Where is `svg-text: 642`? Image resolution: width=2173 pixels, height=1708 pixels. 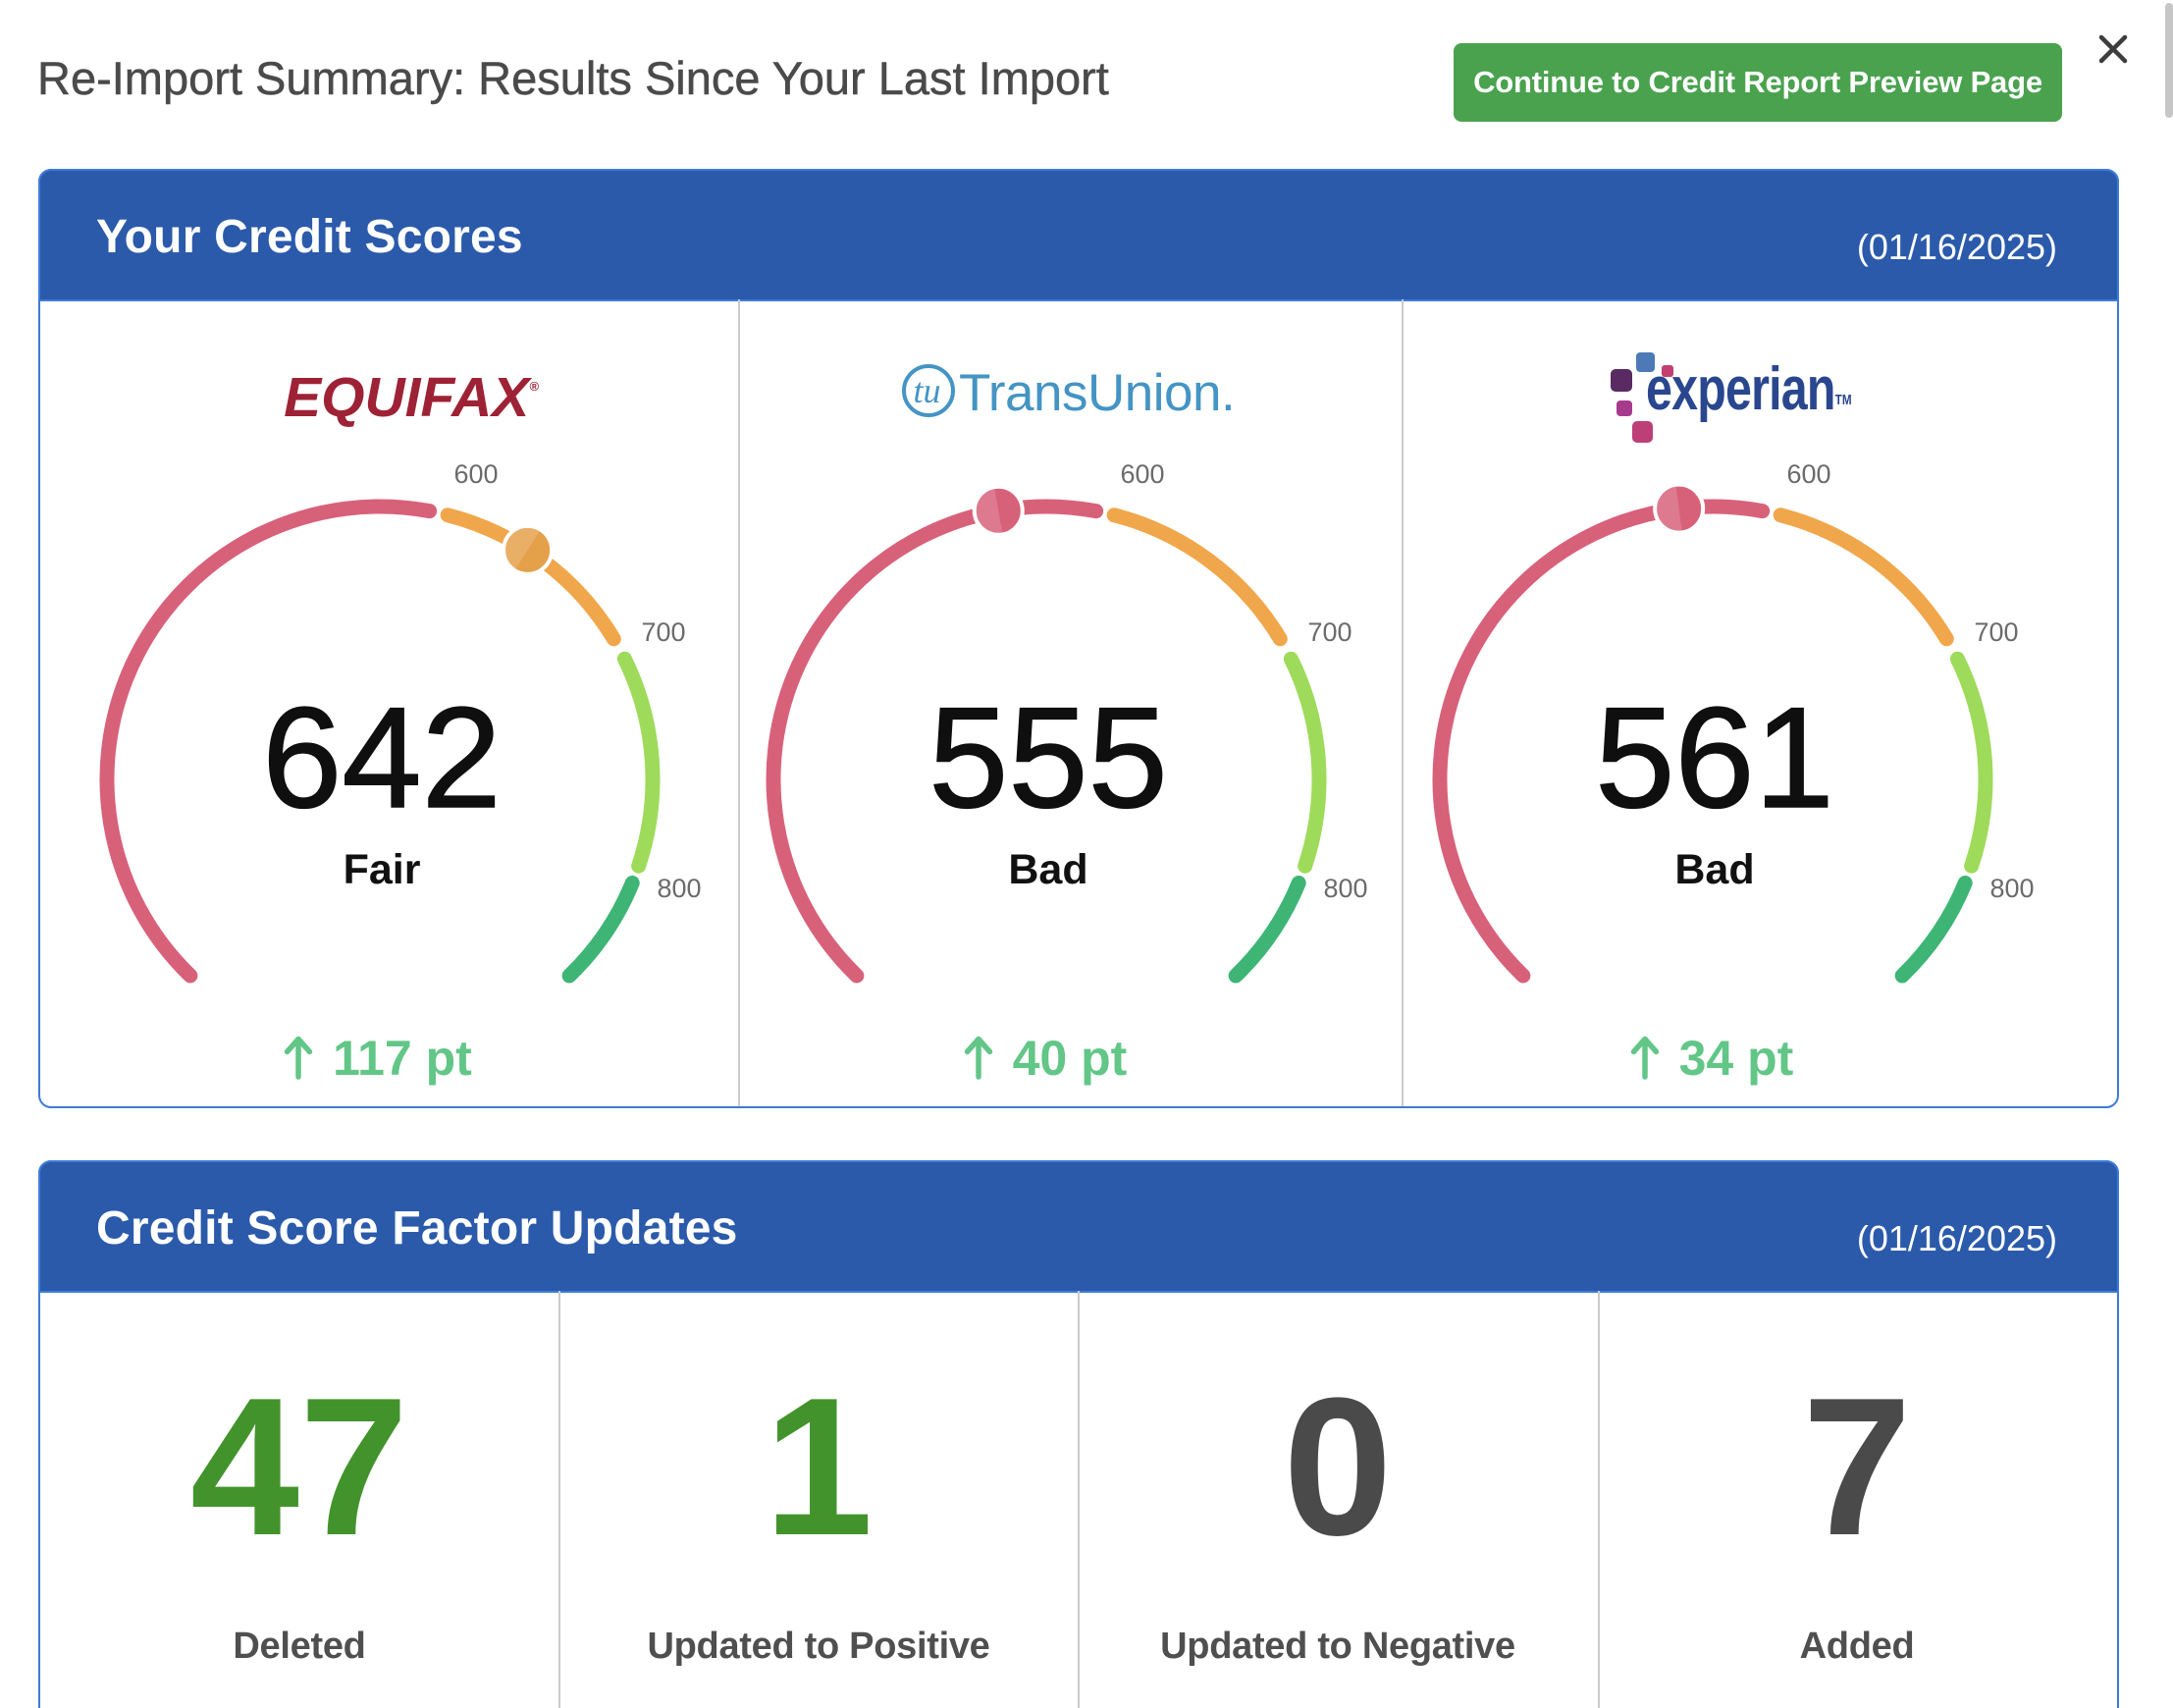 svg-text: 642 is located at coordinates (382, 757).